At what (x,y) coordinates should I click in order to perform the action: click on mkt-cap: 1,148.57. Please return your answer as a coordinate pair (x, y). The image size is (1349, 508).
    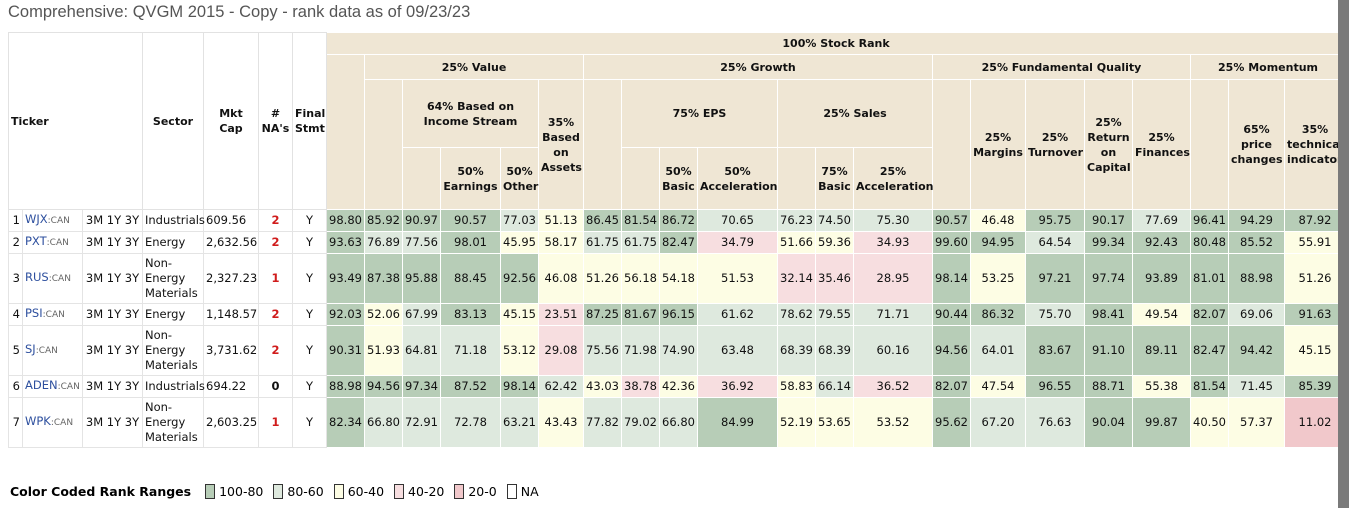
    Looking at the image, I should click on (231, 314).